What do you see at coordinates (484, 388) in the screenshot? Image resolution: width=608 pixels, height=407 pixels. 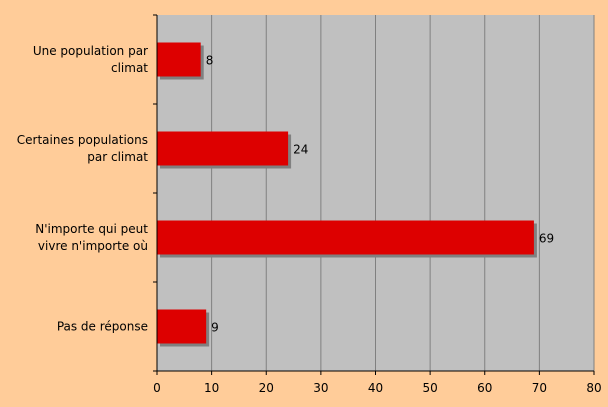 I see `x-tick-label: 60` at bounding box center [484, 388].